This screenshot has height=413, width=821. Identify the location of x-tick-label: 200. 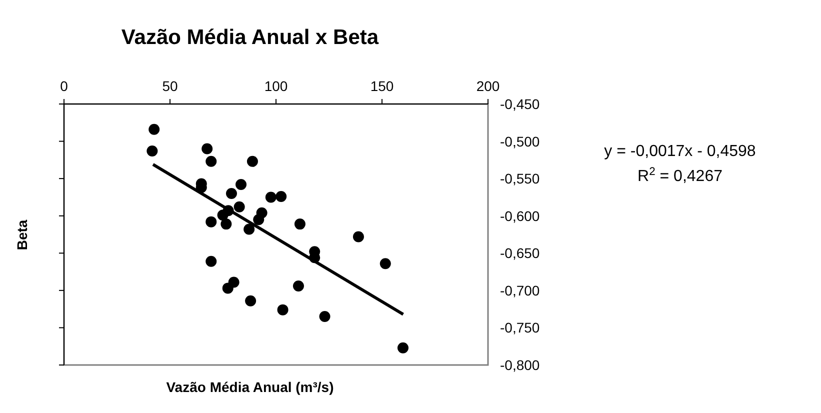
(488, 86).